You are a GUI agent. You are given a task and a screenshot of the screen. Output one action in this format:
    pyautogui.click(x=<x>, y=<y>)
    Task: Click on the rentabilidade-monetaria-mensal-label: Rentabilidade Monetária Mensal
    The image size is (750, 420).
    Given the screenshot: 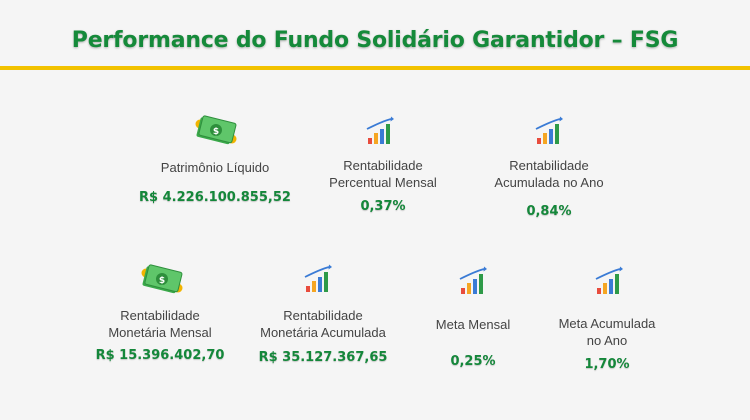 What is the action you would take?
    pyautogui.click(x=160, y=324)
    